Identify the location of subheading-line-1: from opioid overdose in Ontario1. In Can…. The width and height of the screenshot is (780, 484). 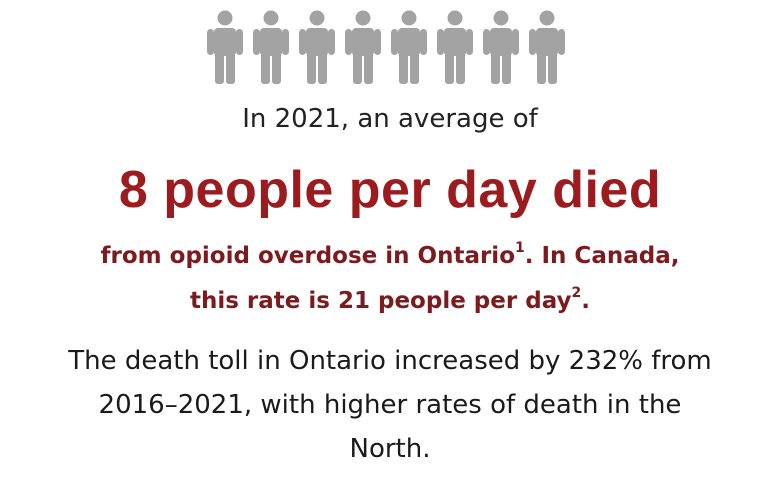
(390, 254).